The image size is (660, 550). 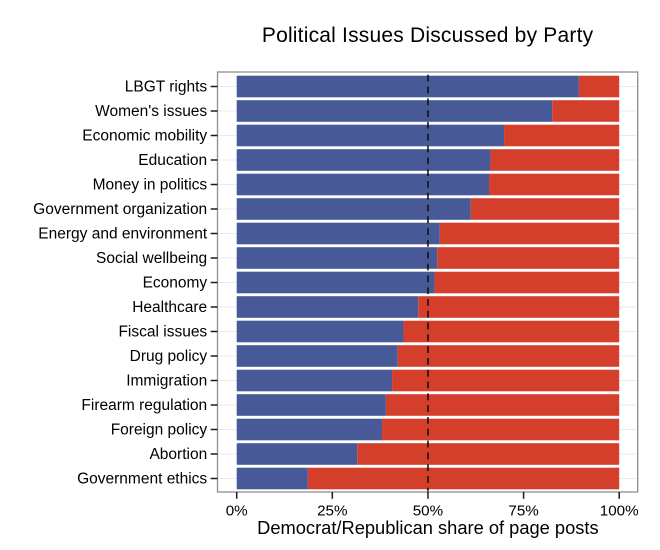 What do you see at coordinates (151, 258) in the screenshot?
I see `svg-text: Social wellbeing` at bounding box center [151, 258].